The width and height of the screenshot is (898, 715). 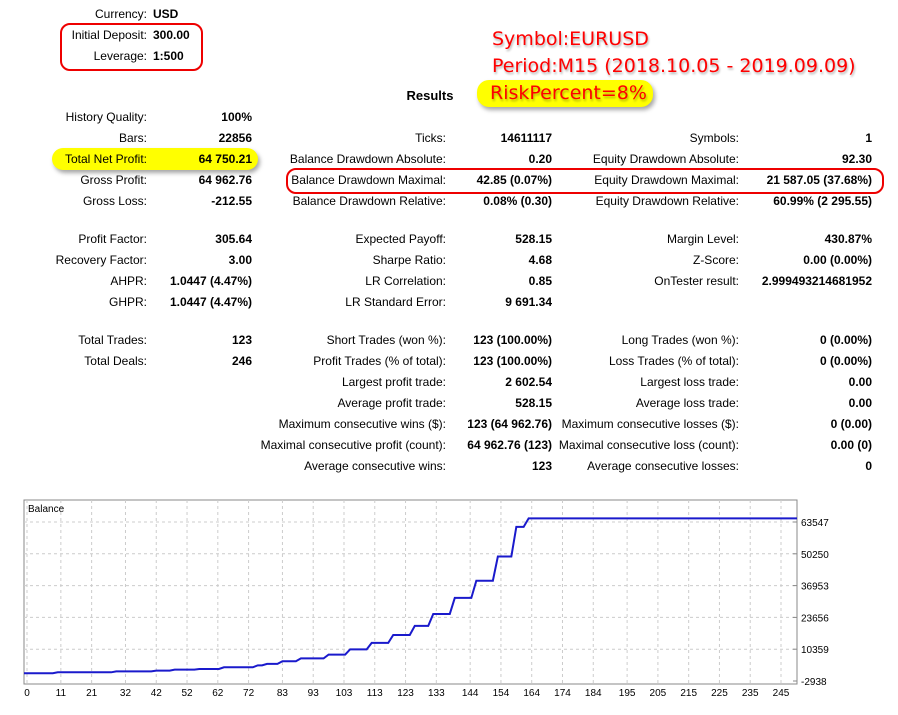 What do you see at coordinates (845, 361) in the screenshot?
I see `stat-value: 0 (0.00%)` at bounding box center [845, 361].